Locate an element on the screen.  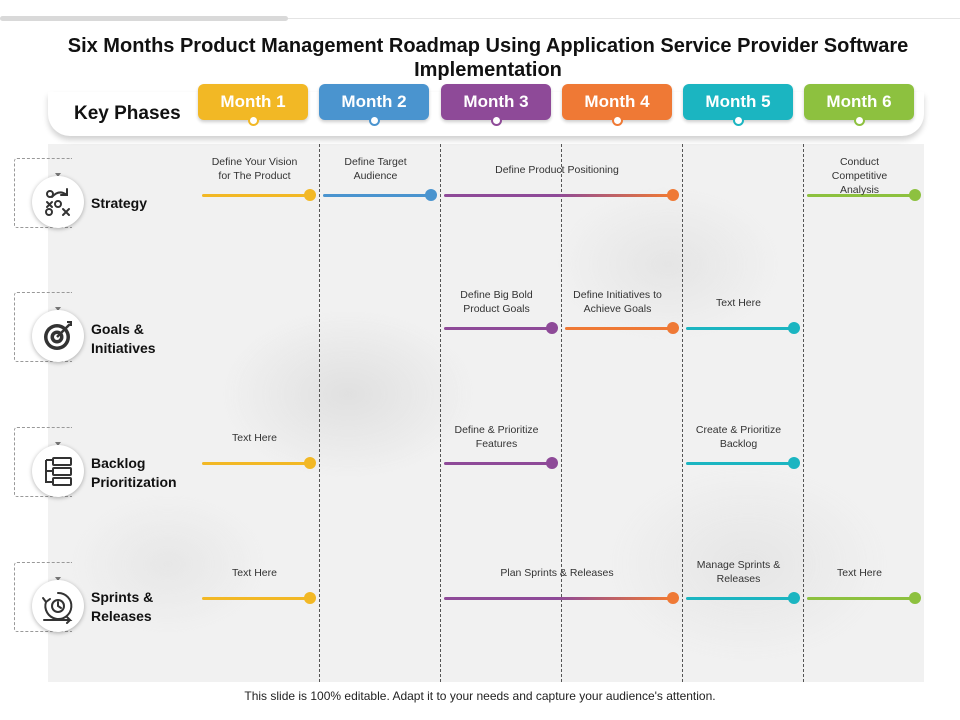
strategy-play-icon is located at coordinates (58, 202).